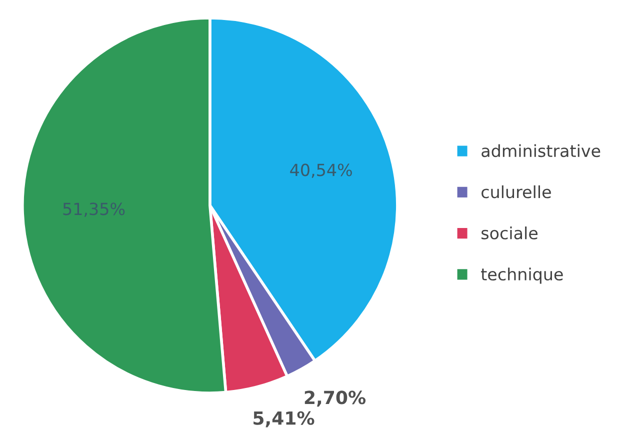  What do you see at coordinates (94, 209) in the screenshot?
I see `data-label: 51,35%` at bounding box center [94, 209].